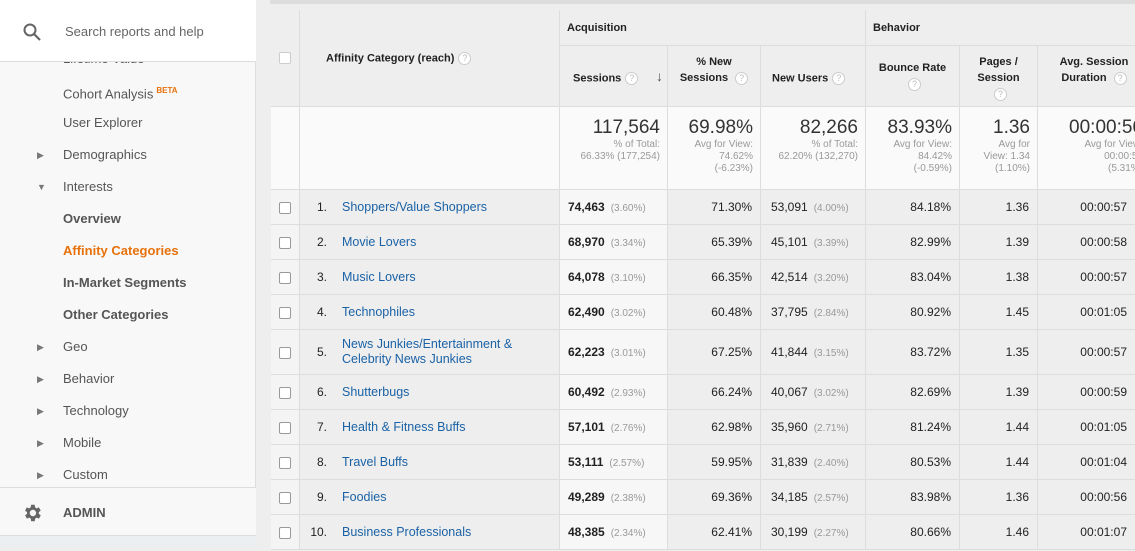 This screenshot has height=551, width=1135. I want to click on acquisition-group: Acquisition, so click(713, 28).